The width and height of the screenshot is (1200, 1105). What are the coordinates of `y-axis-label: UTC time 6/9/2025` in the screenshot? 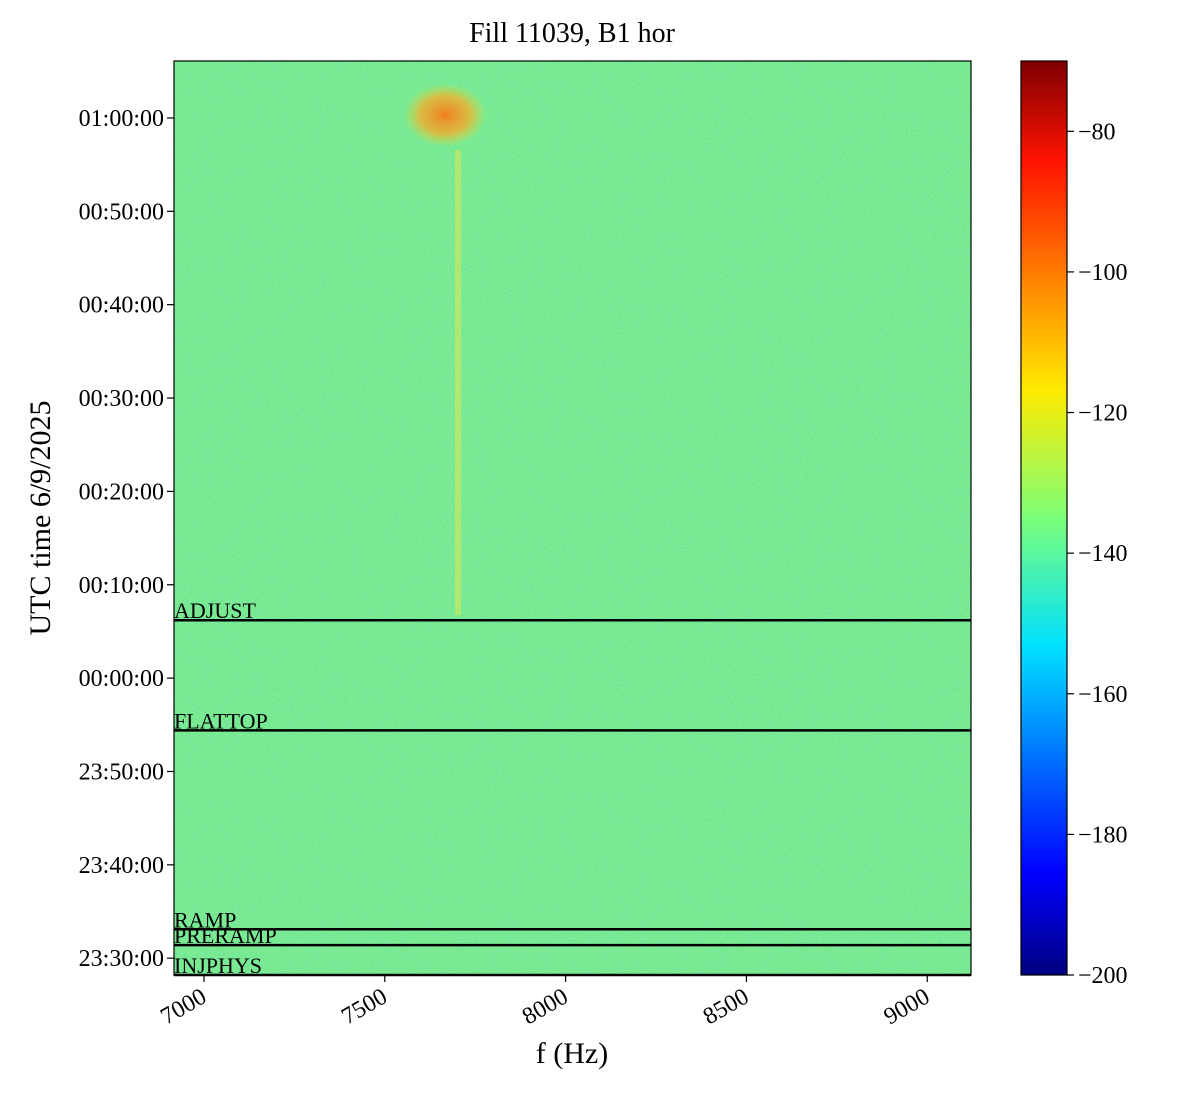 It's located at (40, 518).